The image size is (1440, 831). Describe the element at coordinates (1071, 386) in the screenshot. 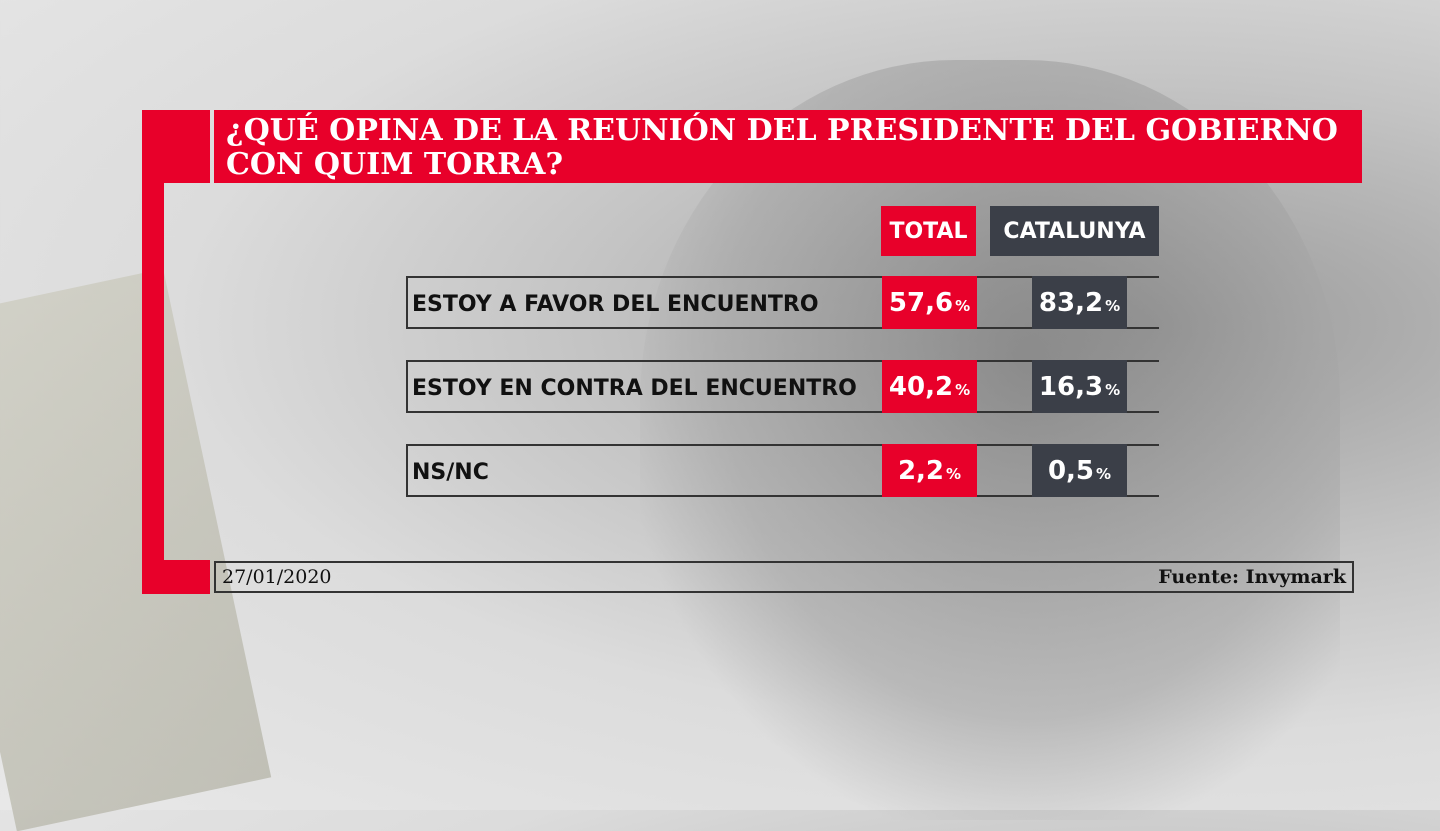

I see `catalunya-value: 16,3` at that location.